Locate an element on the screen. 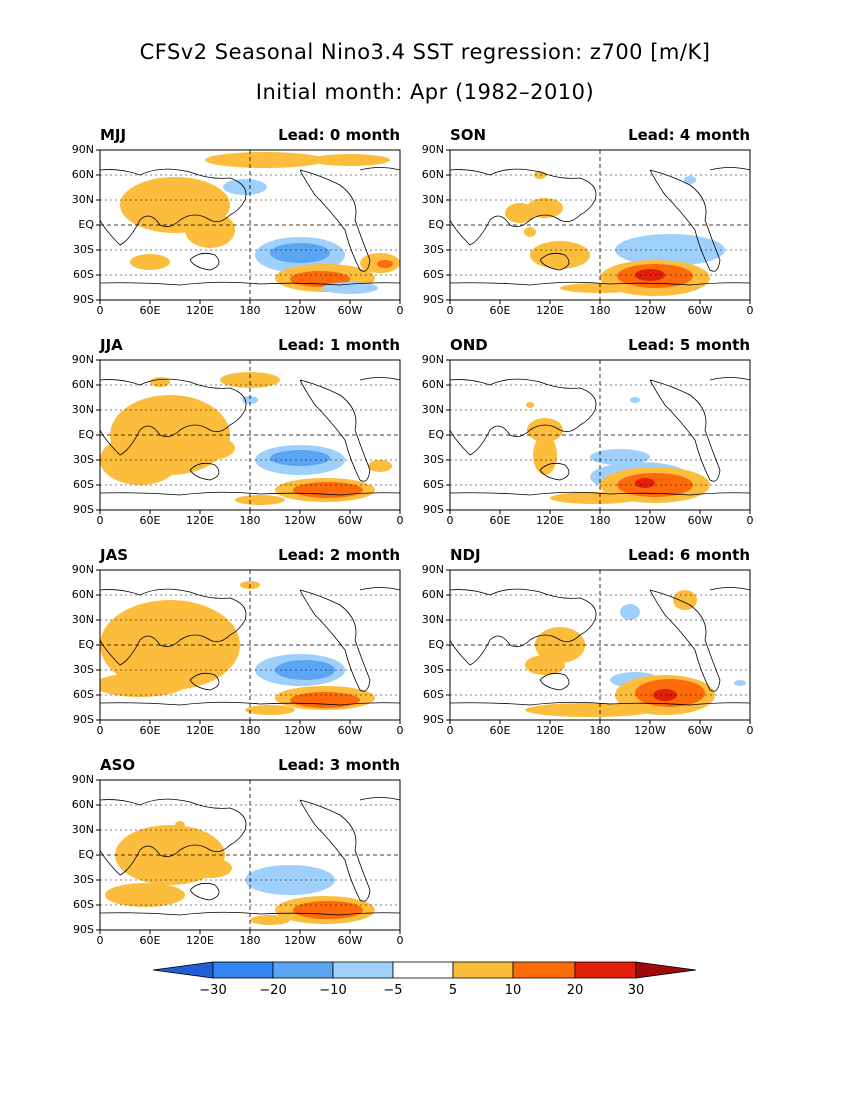  map-panel-ond is located at coordinates (598, 436).